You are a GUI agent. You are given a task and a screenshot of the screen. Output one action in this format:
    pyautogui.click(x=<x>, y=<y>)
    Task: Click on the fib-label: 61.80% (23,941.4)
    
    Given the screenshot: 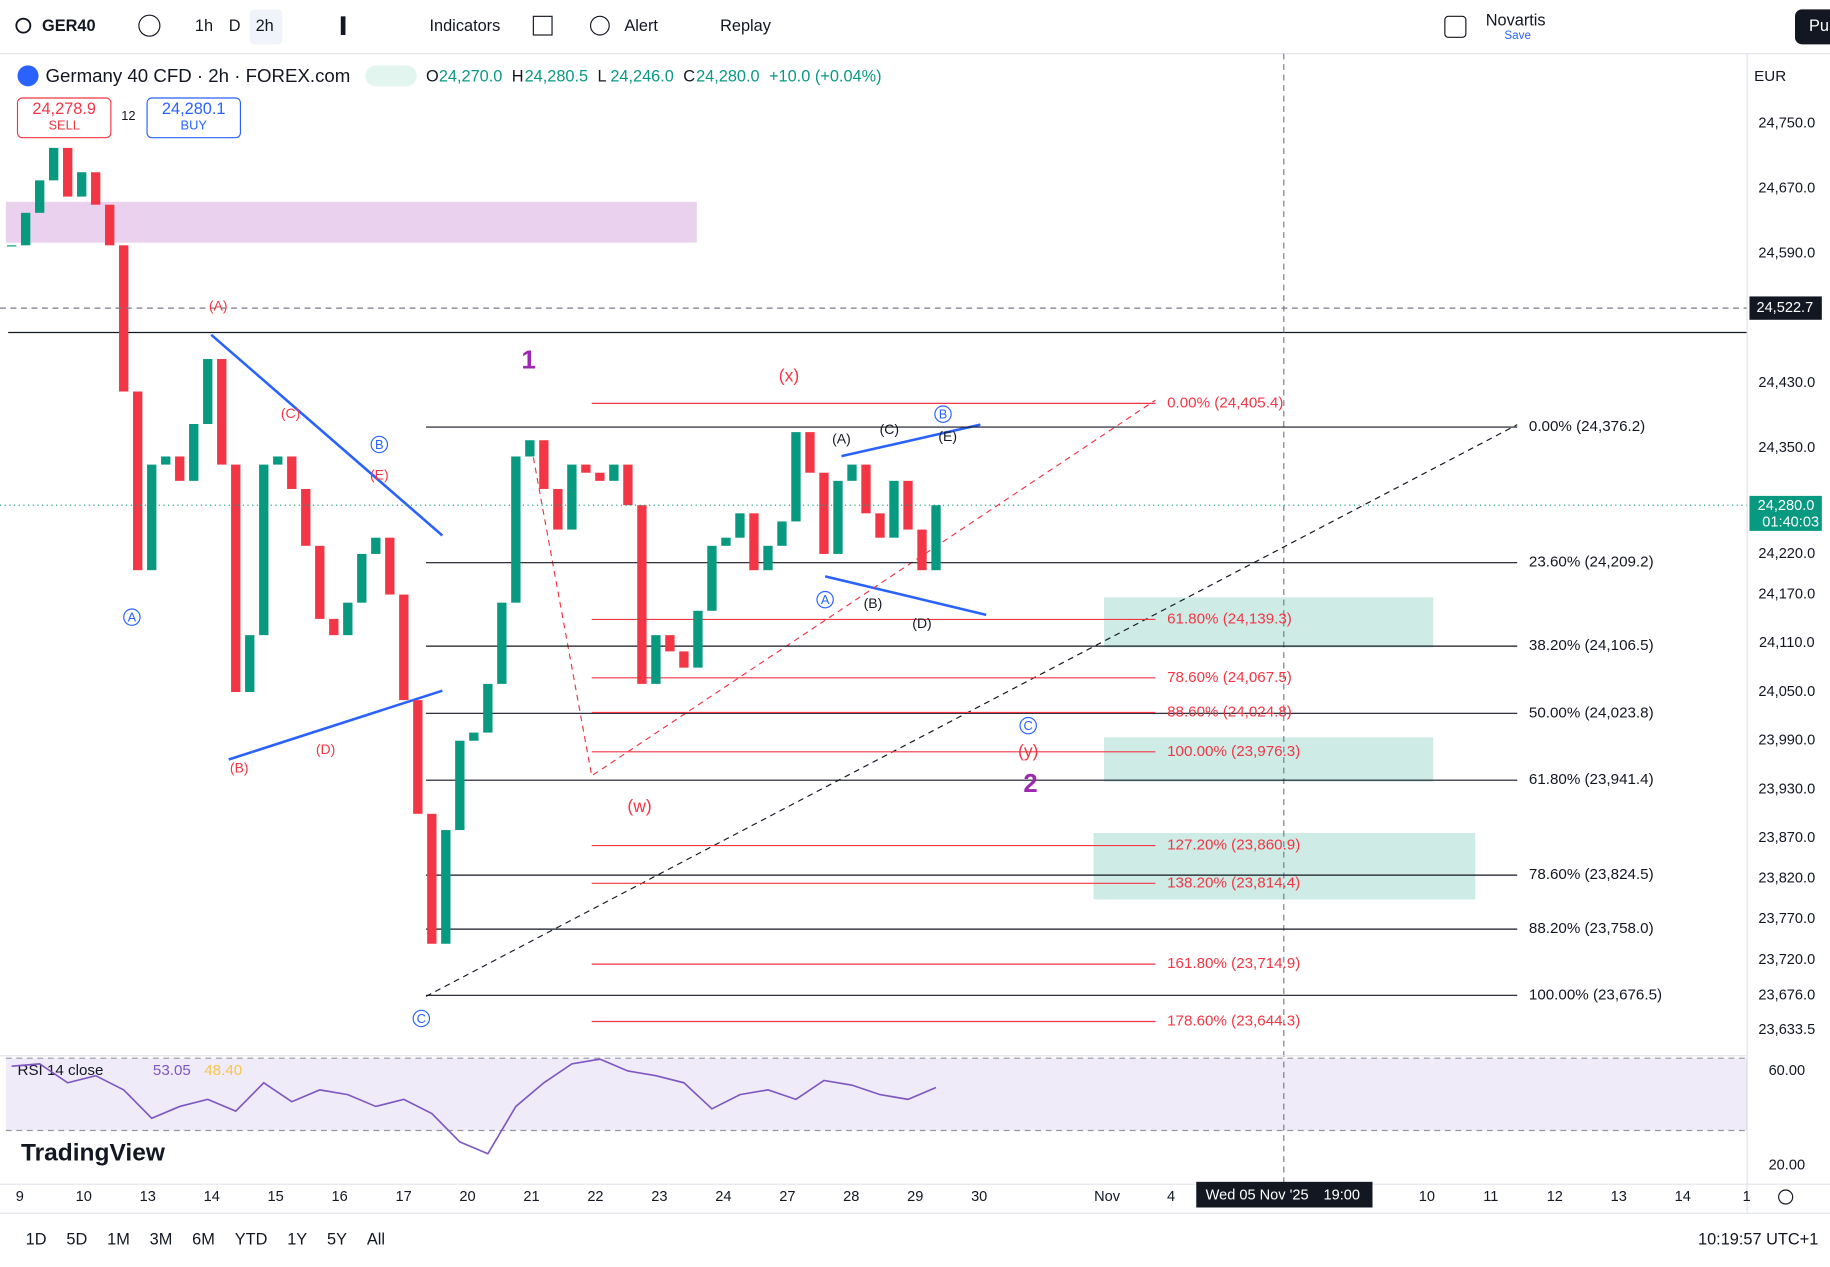 What is the action you would take?
    pyautogui.click(x=1591, y=779)
    